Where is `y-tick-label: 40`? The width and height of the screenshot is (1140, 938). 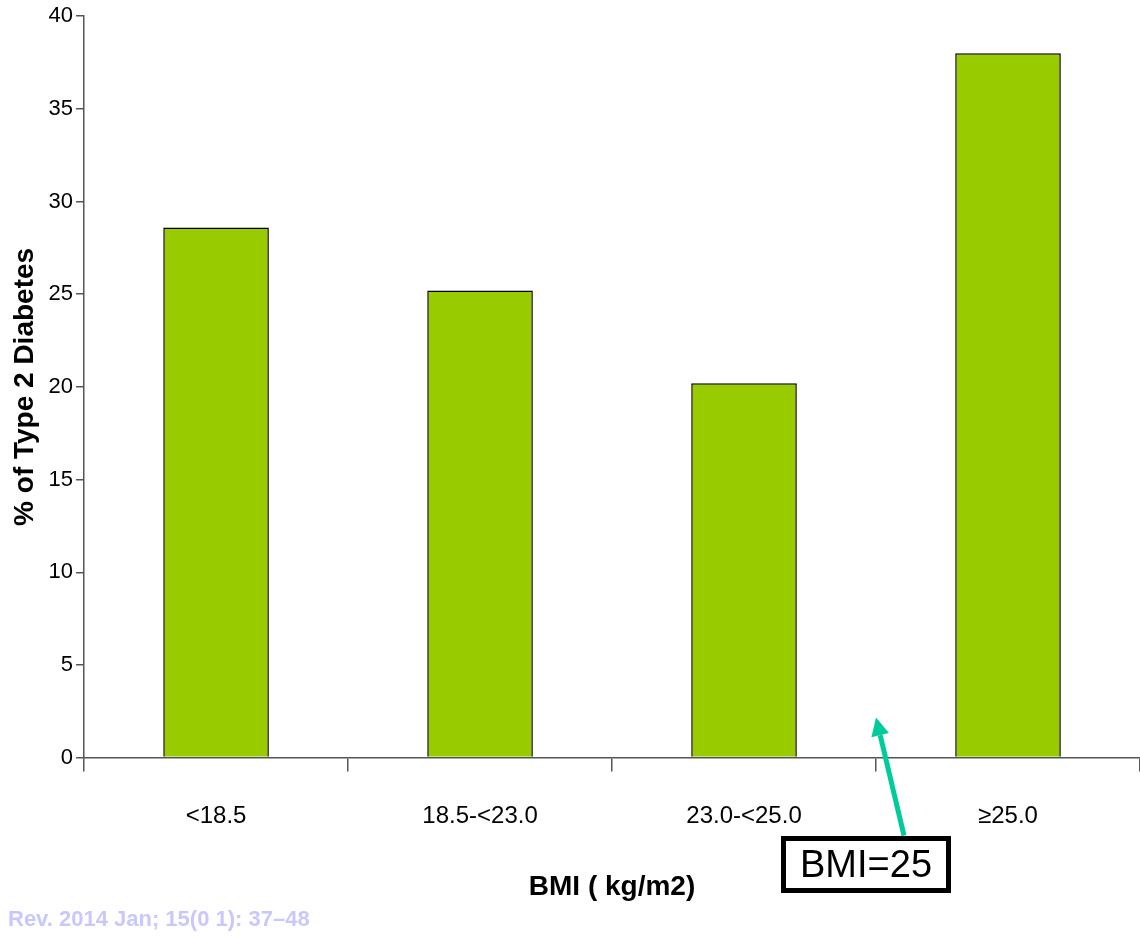 y-tick-label: 40 is located at coordinates (61, 15).